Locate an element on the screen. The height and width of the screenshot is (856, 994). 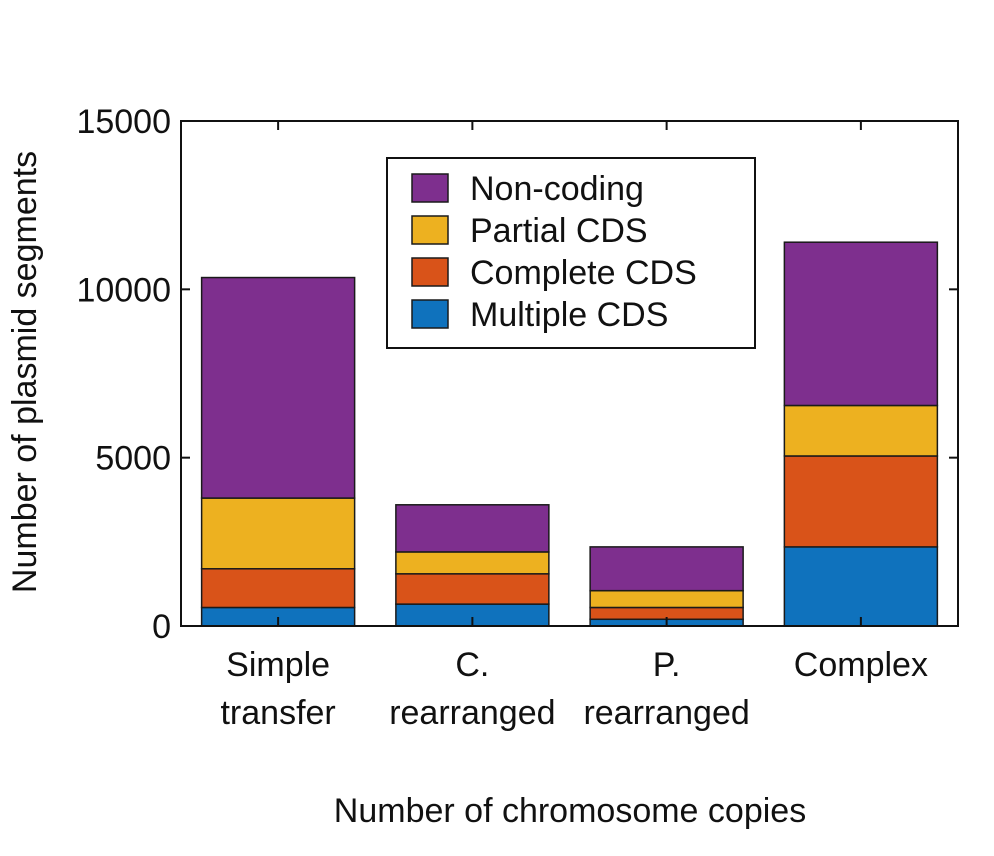
legend-label-multiple-cds: Multiple CDS is located at coordinates (569, 315).